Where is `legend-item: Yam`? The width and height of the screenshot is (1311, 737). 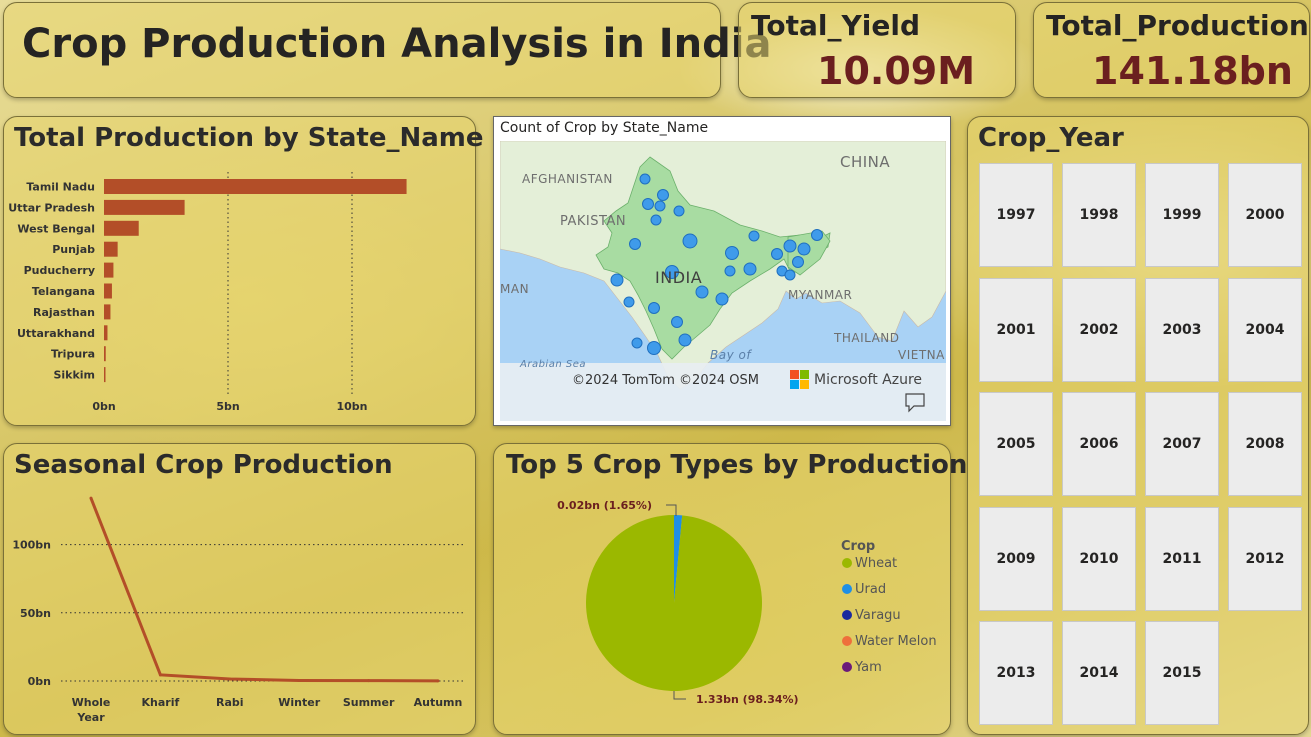 legend-item: Yam is located at coordinates (868, 667).